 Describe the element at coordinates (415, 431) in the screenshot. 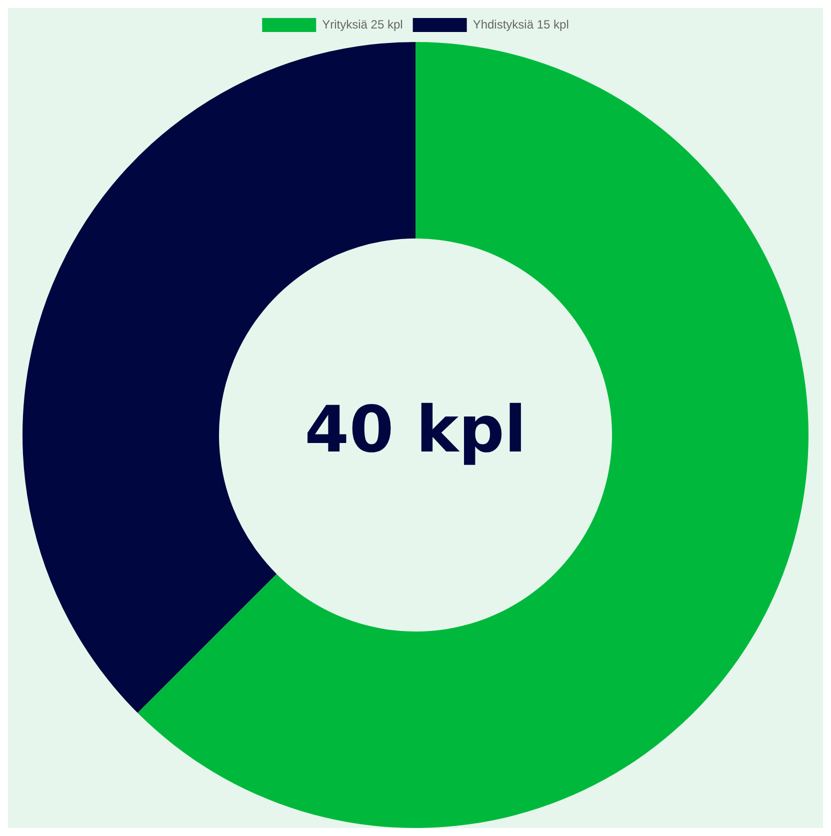

I see `text: 40 kpl` at that location.